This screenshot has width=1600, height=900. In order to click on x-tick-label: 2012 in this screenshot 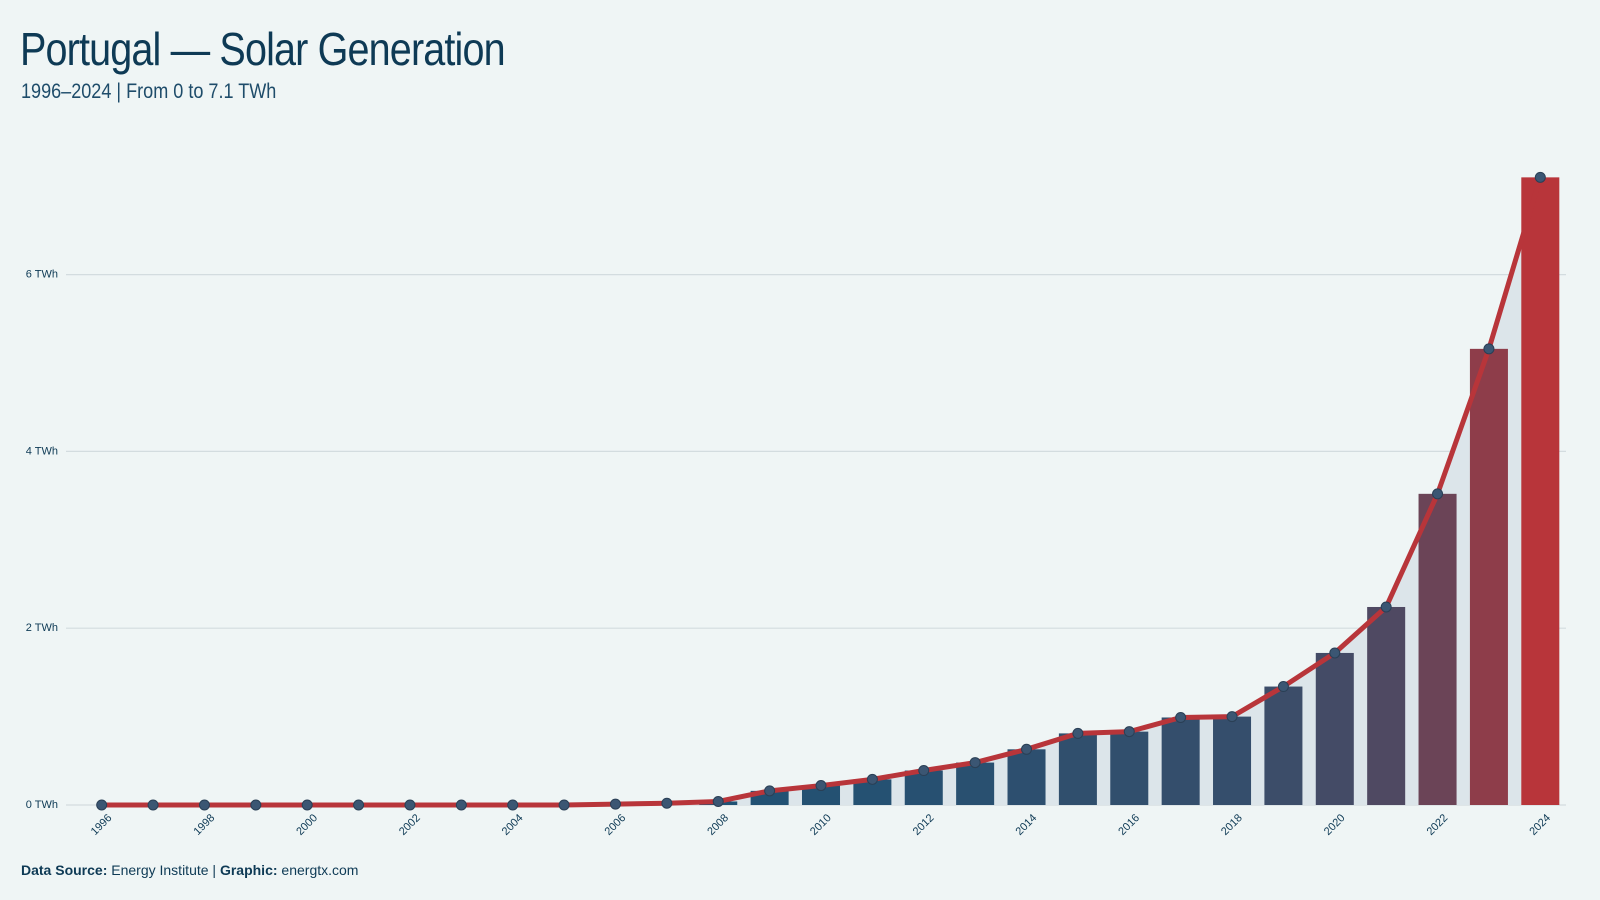, I will do `click(924, 825)`.